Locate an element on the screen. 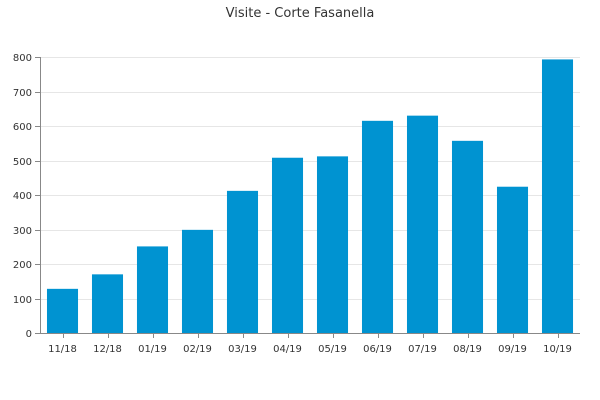  y-tick-label: 0 is located at coordinates (29, 334).